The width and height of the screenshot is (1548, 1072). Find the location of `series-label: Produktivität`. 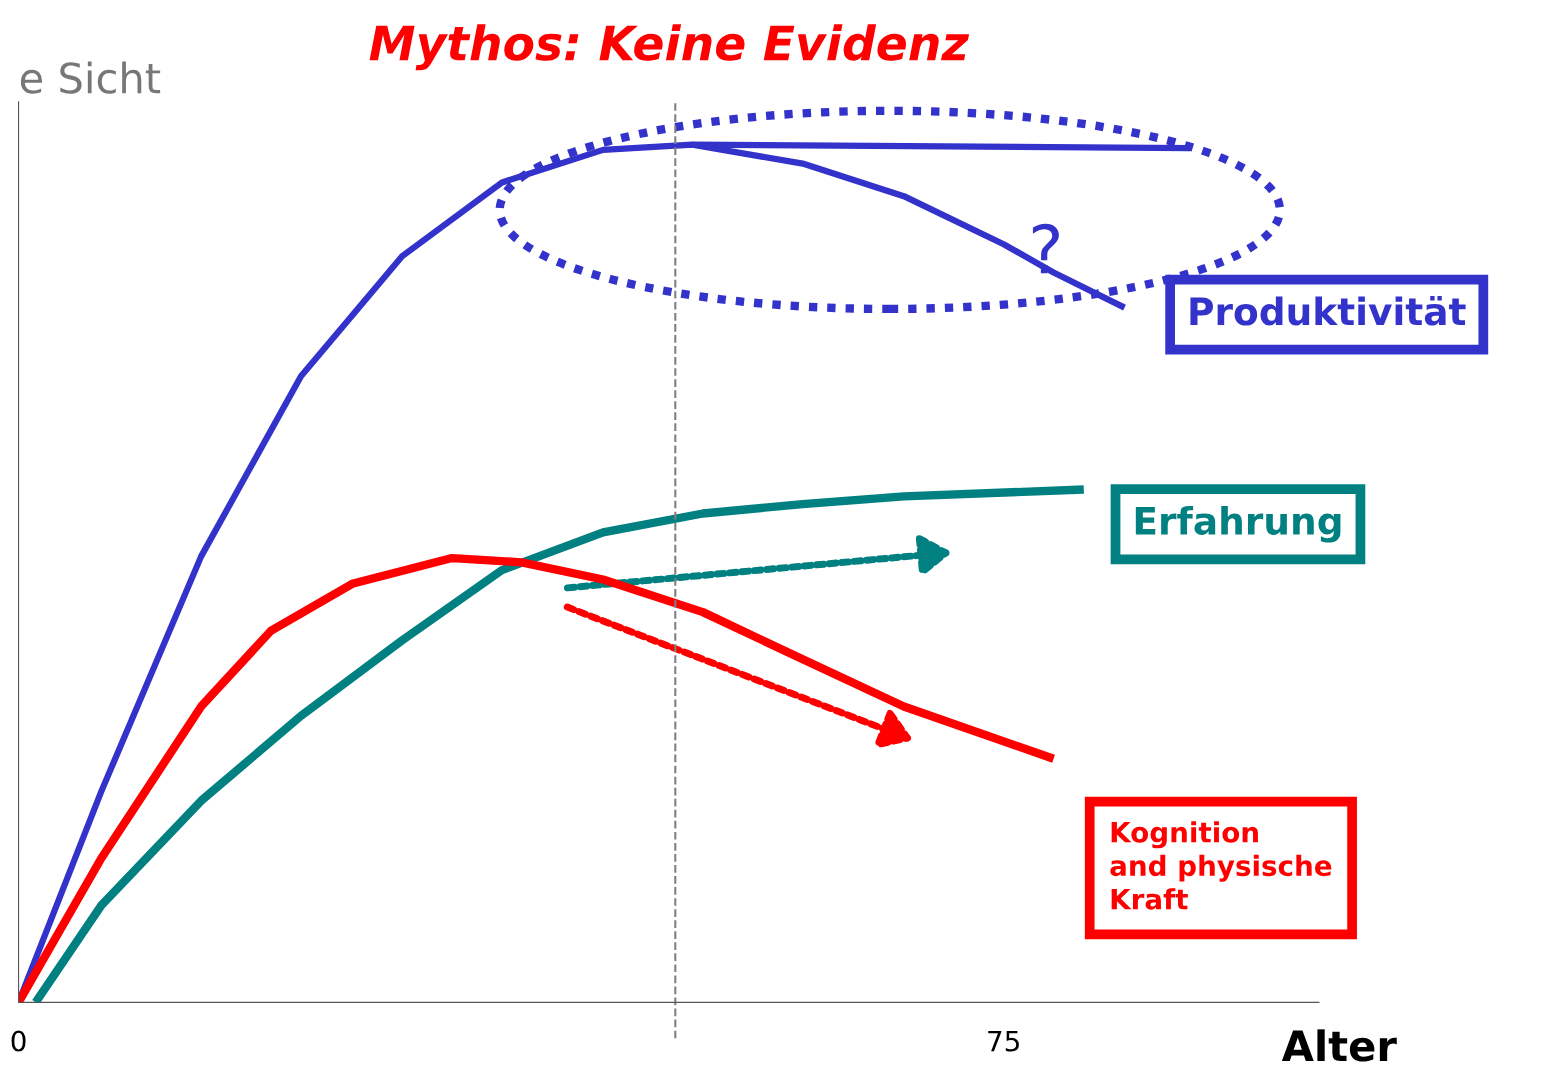

series-label: Produktivität is located at coordinates (1328, 310).